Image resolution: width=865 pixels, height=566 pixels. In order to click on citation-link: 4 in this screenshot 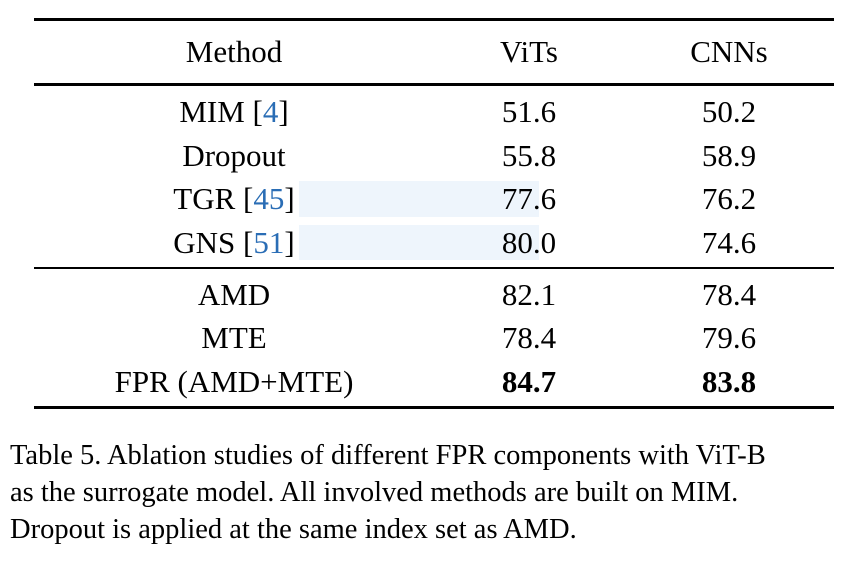, I will do `click(270, 111)`.